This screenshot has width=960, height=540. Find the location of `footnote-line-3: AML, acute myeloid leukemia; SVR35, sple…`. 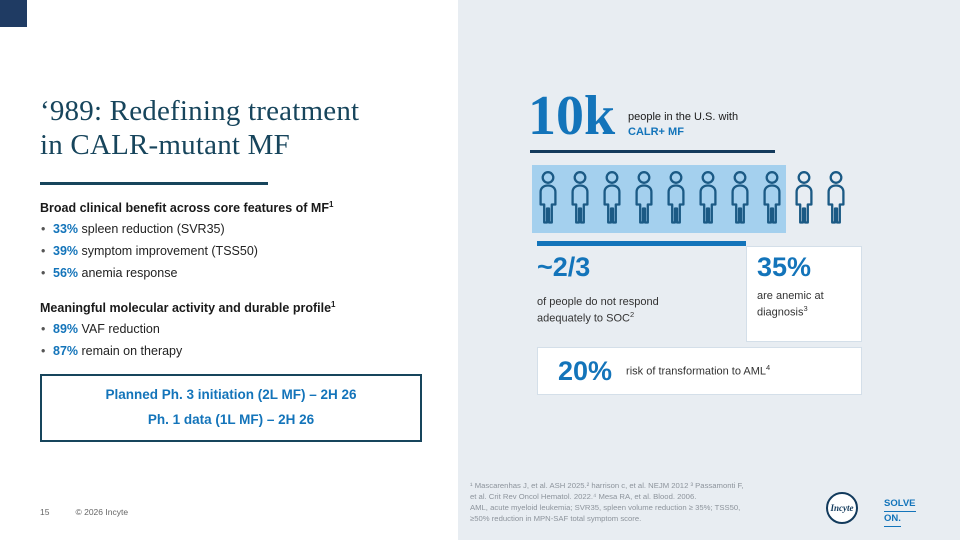

footnote-line-3: AML, acute myeloid leukemia; SVR35, sple… is located at coordinates (605, 508).